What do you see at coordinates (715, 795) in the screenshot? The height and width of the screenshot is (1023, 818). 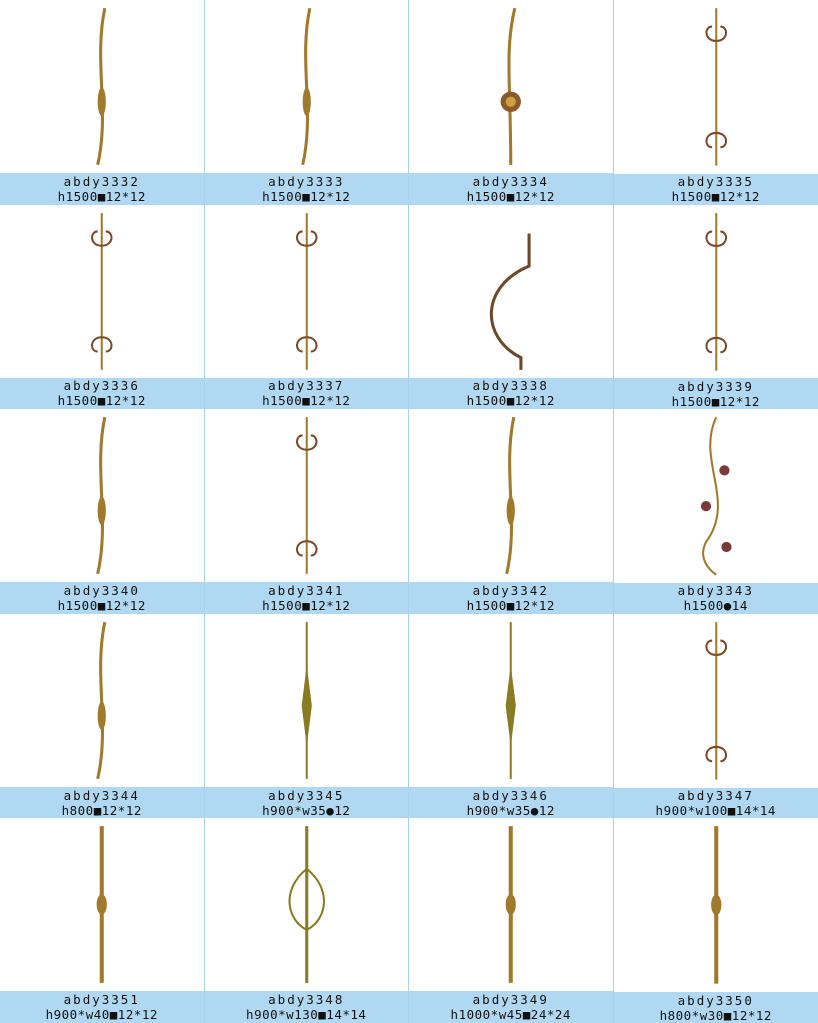 I see `product-code: abdy3347` at bounding box center [715, 795].